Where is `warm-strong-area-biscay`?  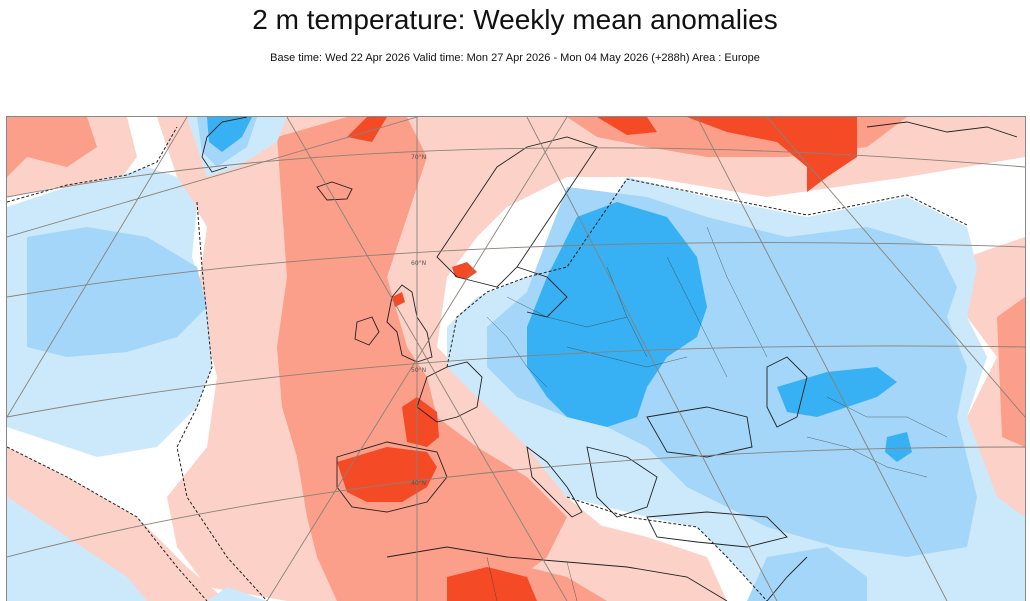
warm-strong-area-biscay is located at coordinates (420, 422).